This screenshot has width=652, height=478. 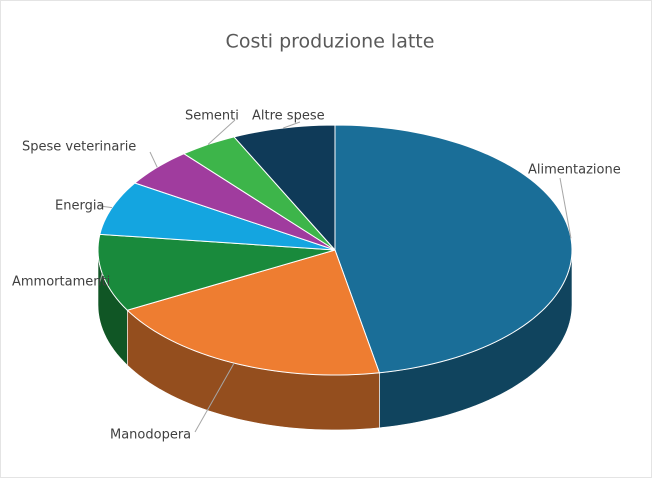 I want to click on slice-label: Ammortamenti, so click(x=61, y=282).